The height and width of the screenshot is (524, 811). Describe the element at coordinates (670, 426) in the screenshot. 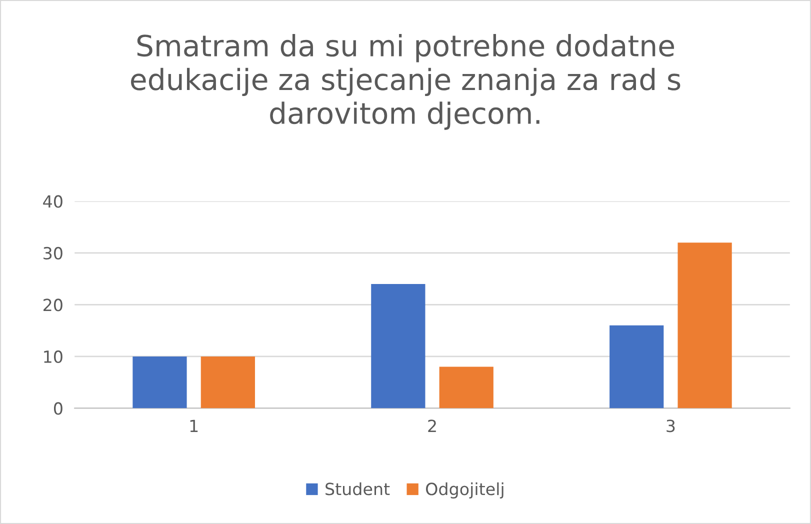

I see `x-tick-label: 3` at that location.